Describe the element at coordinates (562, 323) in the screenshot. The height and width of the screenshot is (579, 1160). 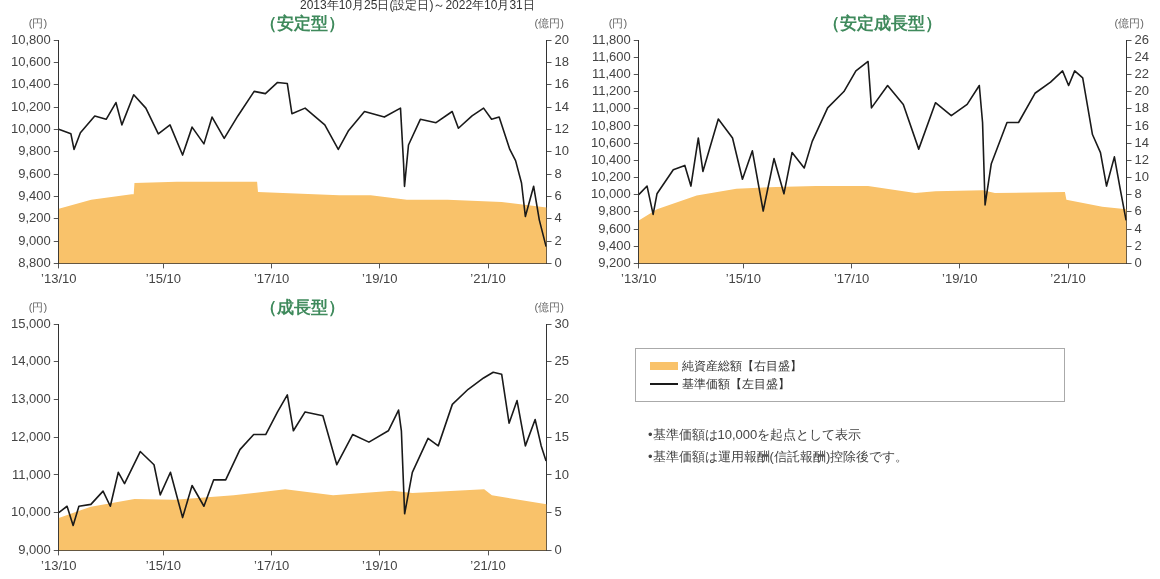
I see `y2-tick-label: 30` at that location.